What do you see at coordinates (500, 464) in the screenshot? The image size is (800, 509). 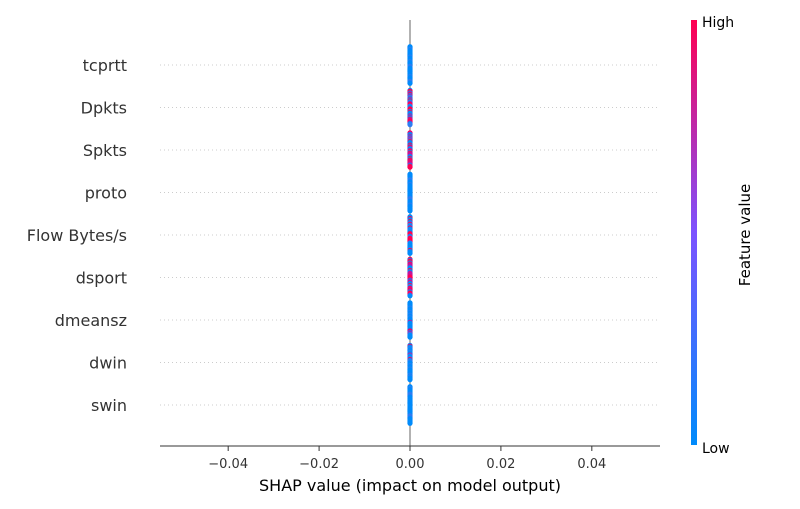 I see `x-tick-label: 0.02` at bounding box center [500, 464].